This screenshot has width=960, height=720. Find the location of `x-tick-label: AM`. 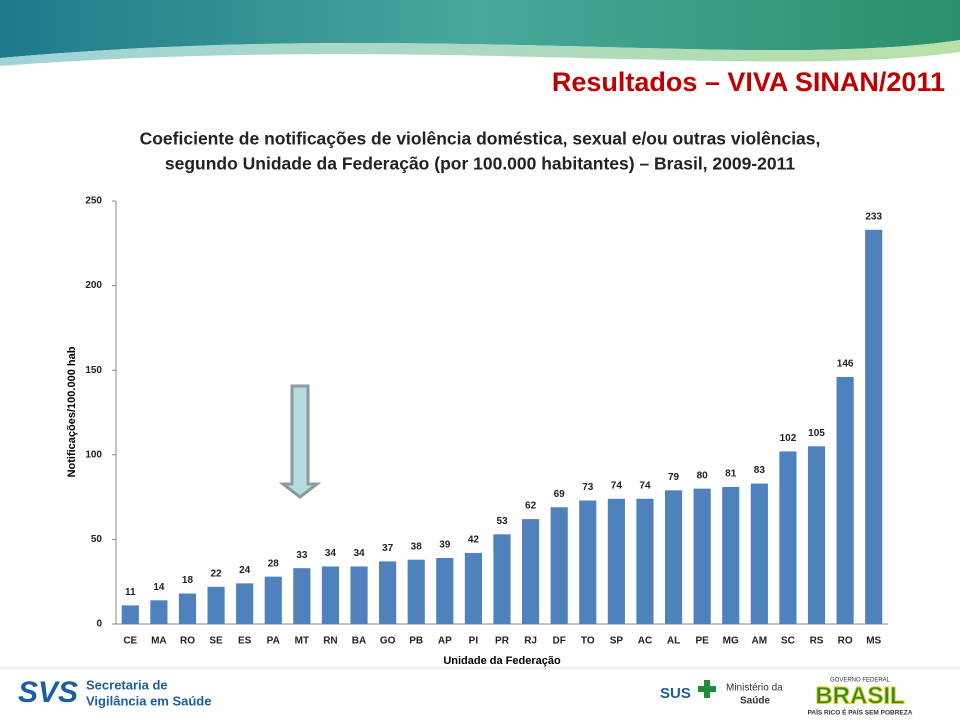

x-tick-label: AM is located at coordinates (760, 641).